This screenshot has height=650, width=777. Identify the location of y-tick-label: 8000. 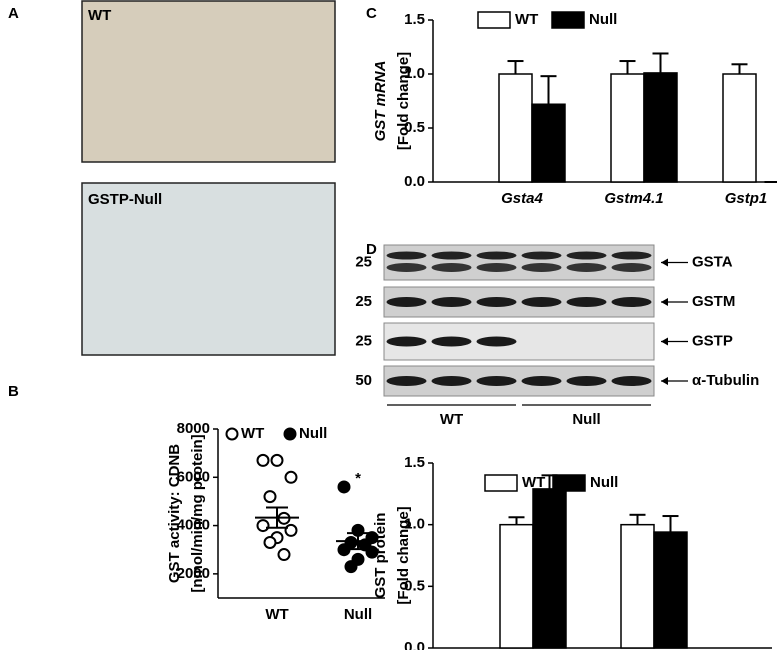
(193, 428).